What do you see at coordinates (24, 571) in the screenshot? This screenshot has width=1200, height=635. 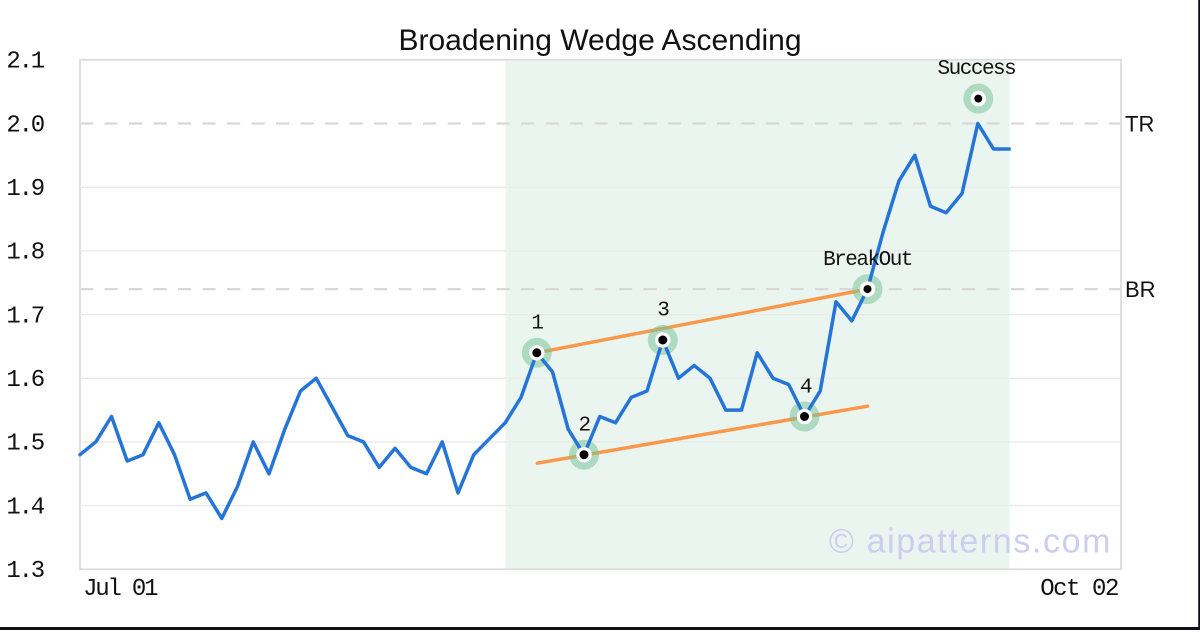 I see `svg-text: 1.3` at bounding box center [24, 571].